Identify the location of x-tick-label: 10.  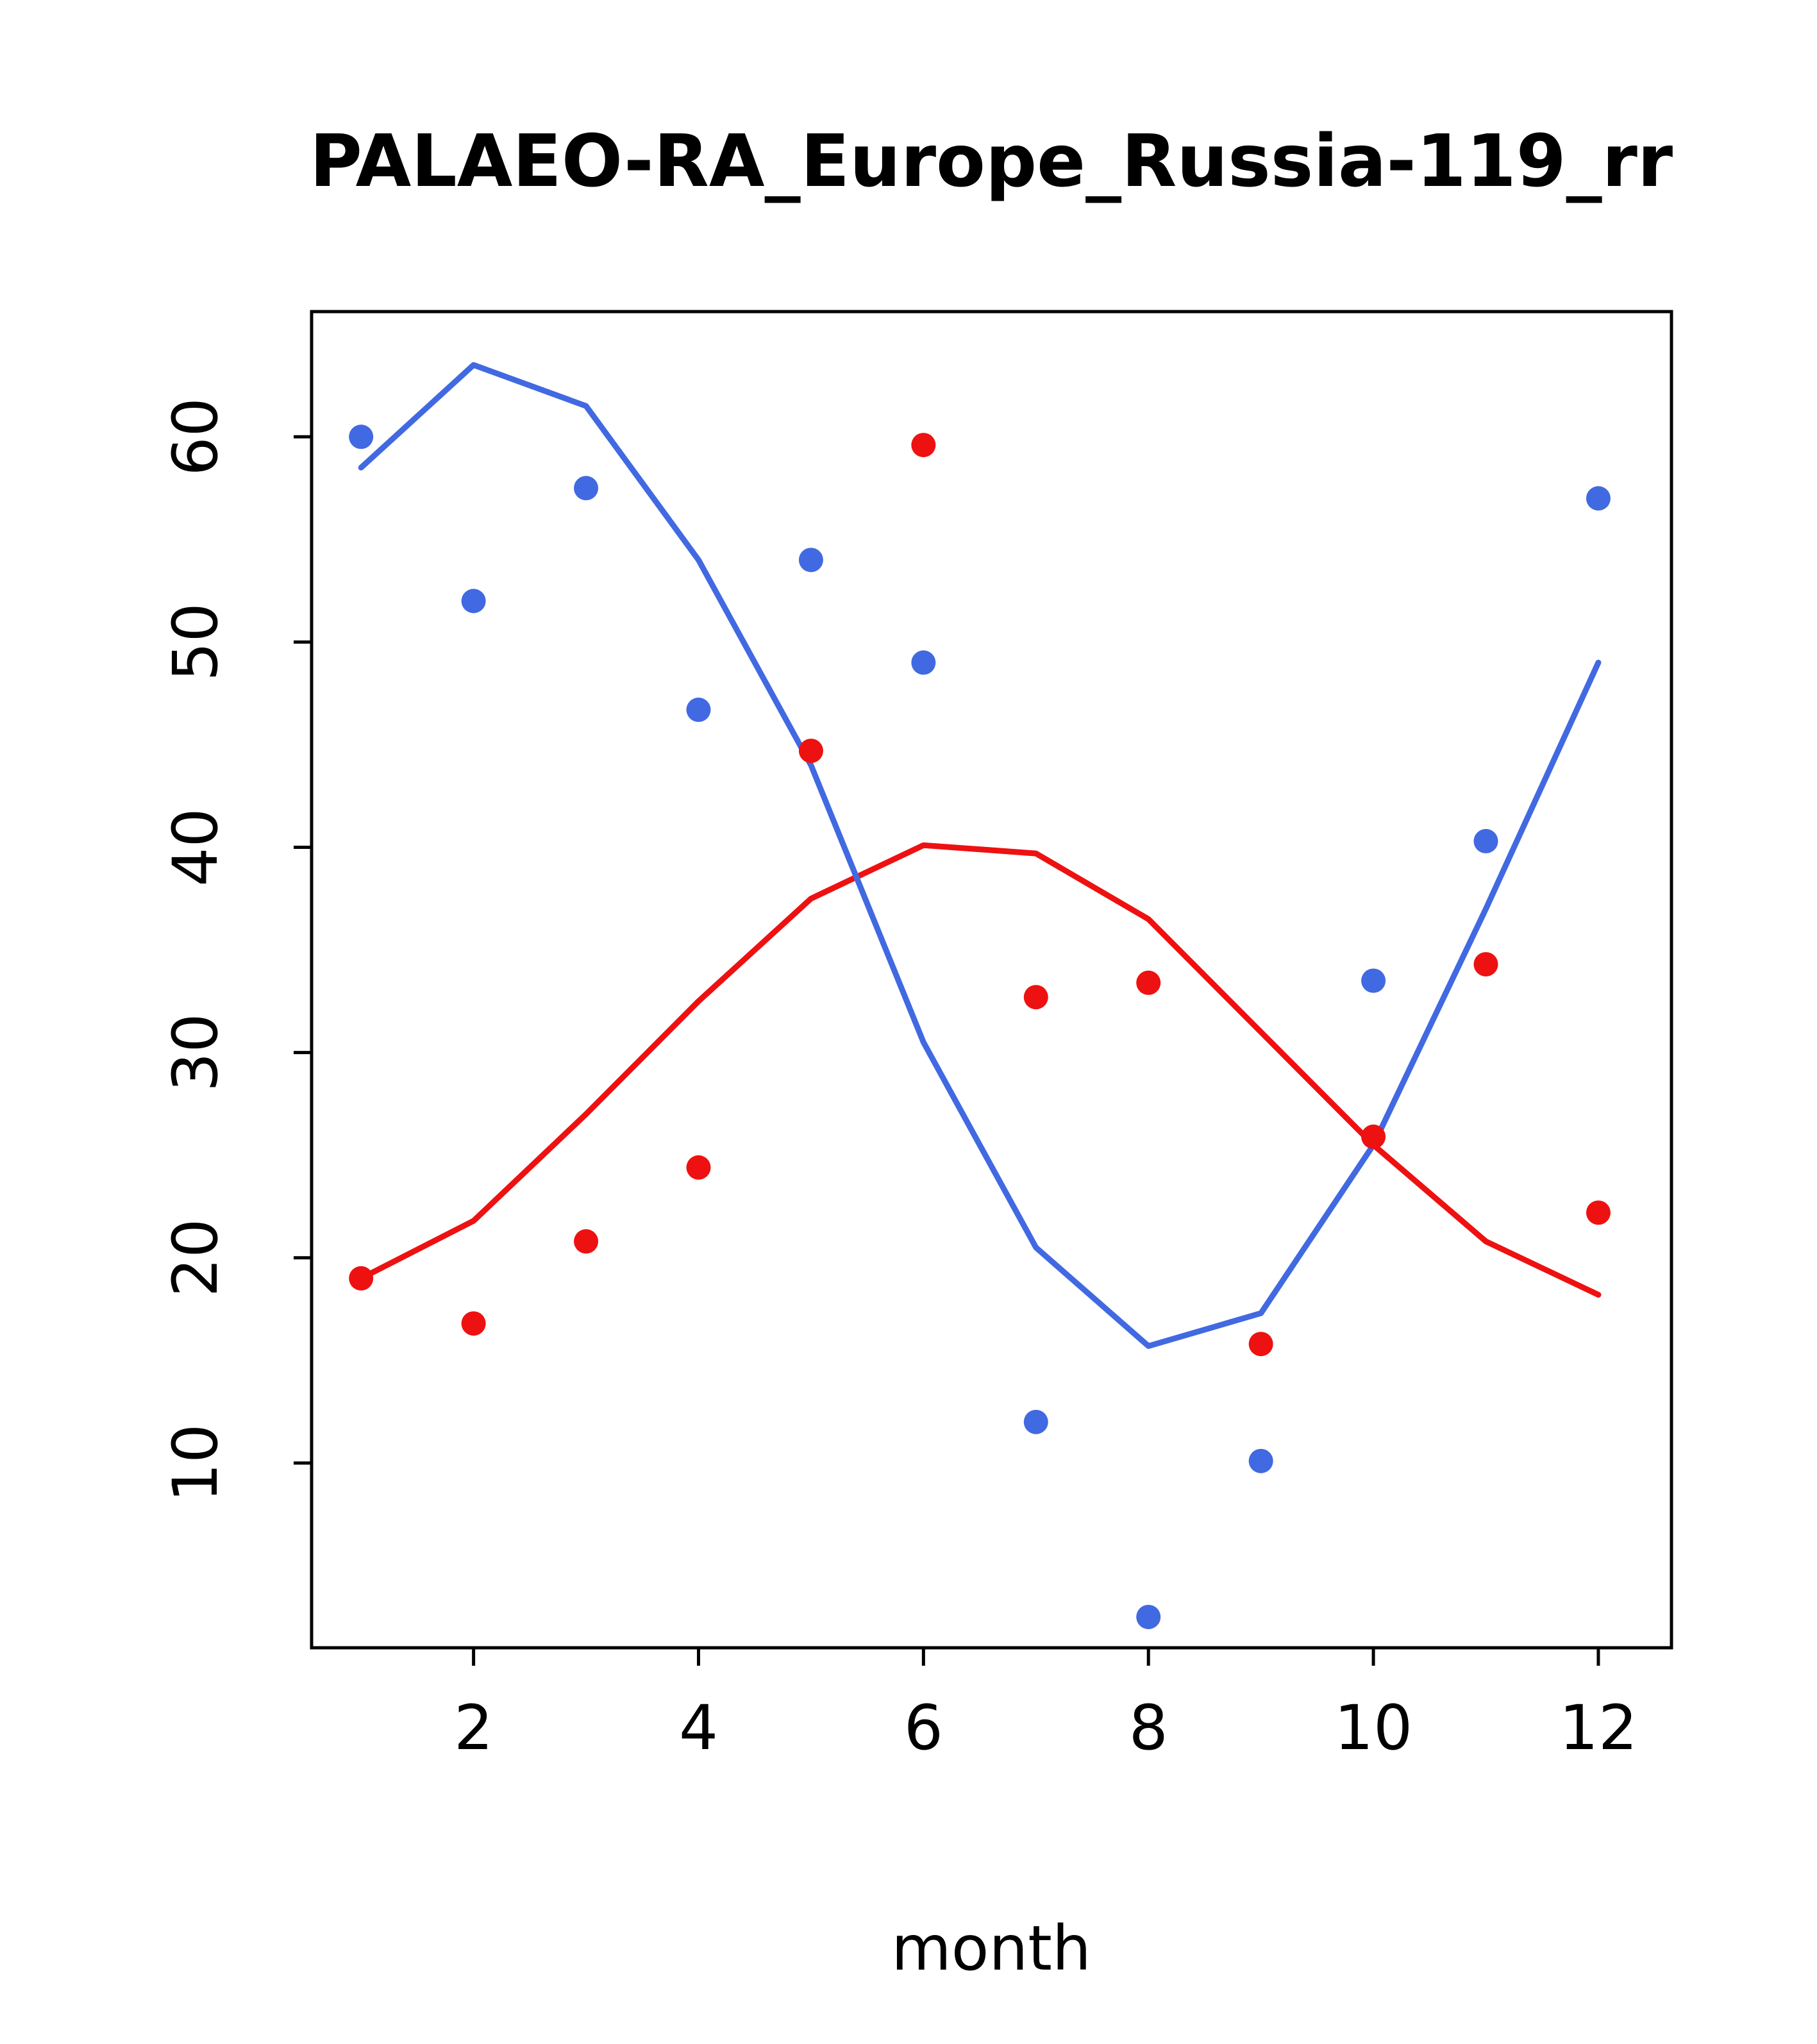
(1373, 1728).